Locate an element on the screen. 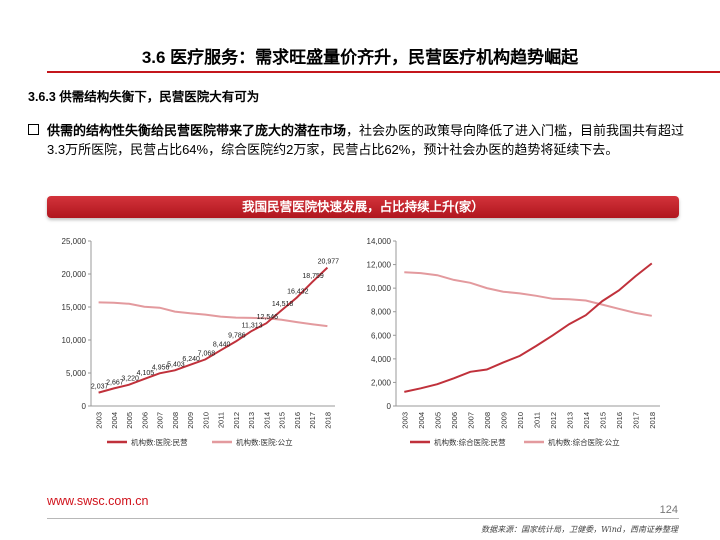 Image resolution: width=720 pixels, height=540 pixels. data-label: 12,546 is located at coordinates (268, 317).